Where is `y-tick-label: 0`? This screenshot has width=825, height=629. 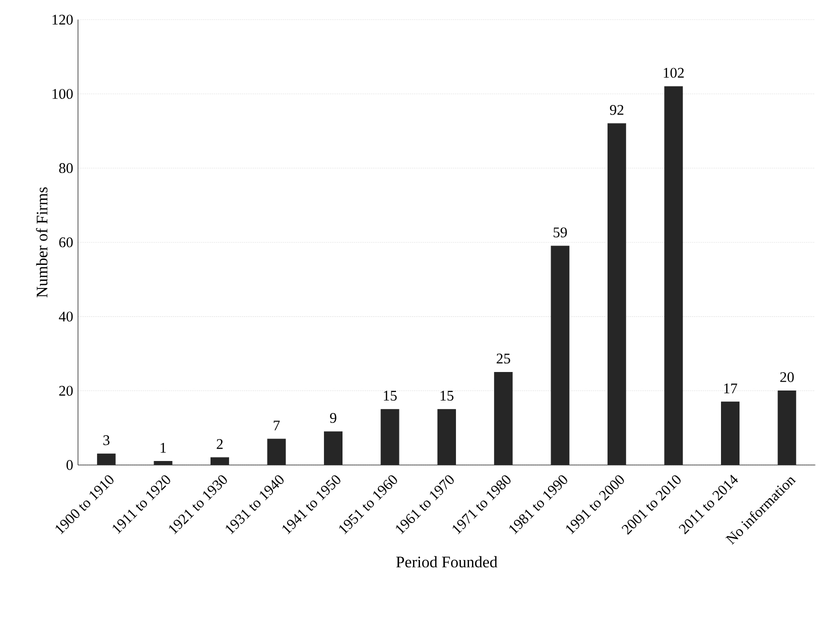
y-tick-label: 0 is located at coordinates (69, 465).